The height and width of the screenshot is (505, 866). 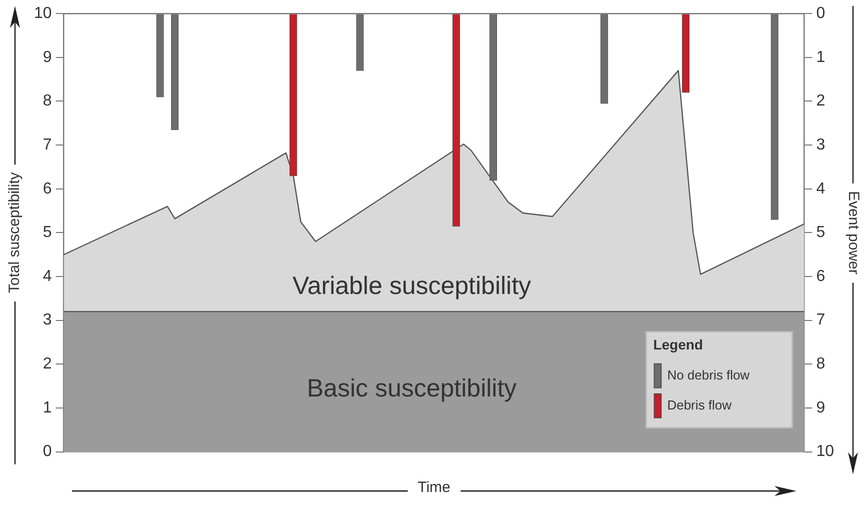 I want to click on y-tick-label: 7, so click(x=47, y=145).